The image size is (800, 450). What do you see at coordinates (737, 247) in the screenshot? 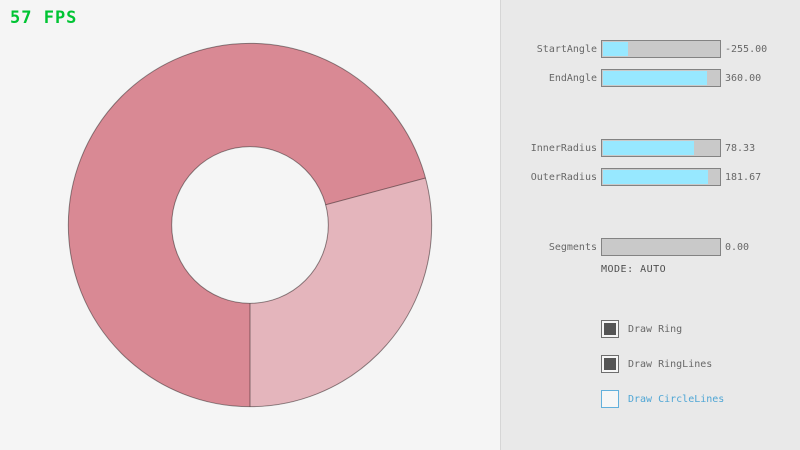
I see `segments-value: 0.00` at bounding box center [737, 247].